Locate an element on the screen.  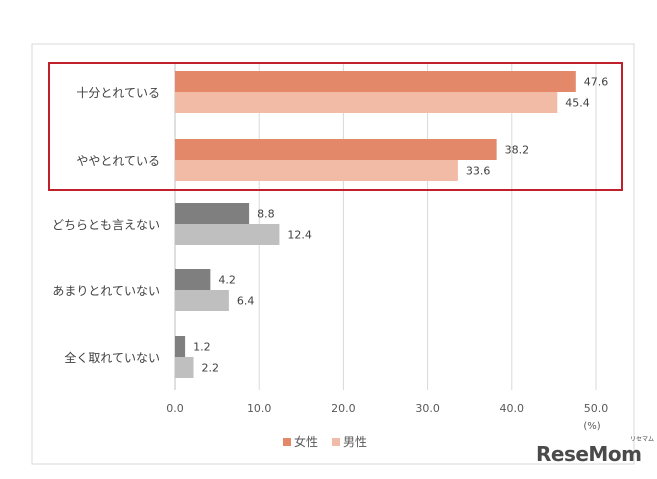
legend: 女性 男性 is located at coordinates (325, 441).